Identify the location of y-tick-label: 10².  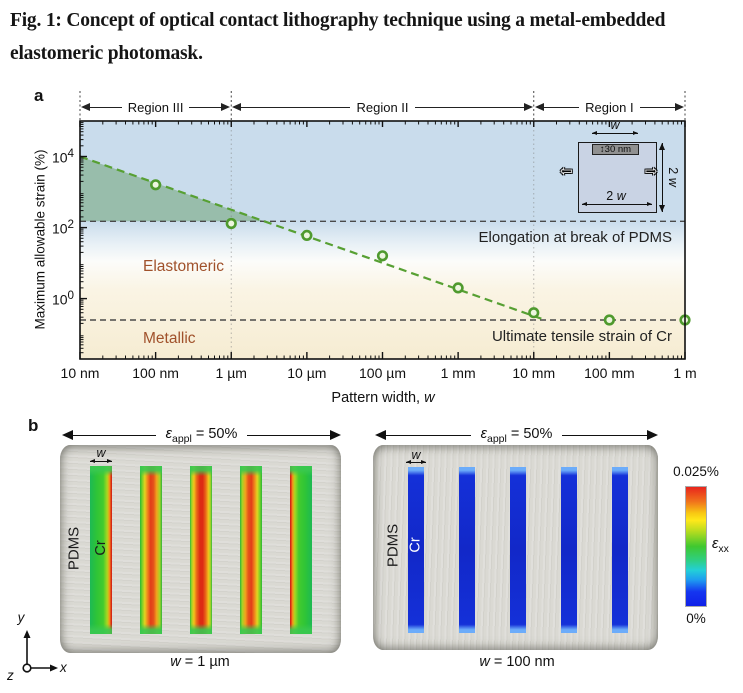
(62, 227).